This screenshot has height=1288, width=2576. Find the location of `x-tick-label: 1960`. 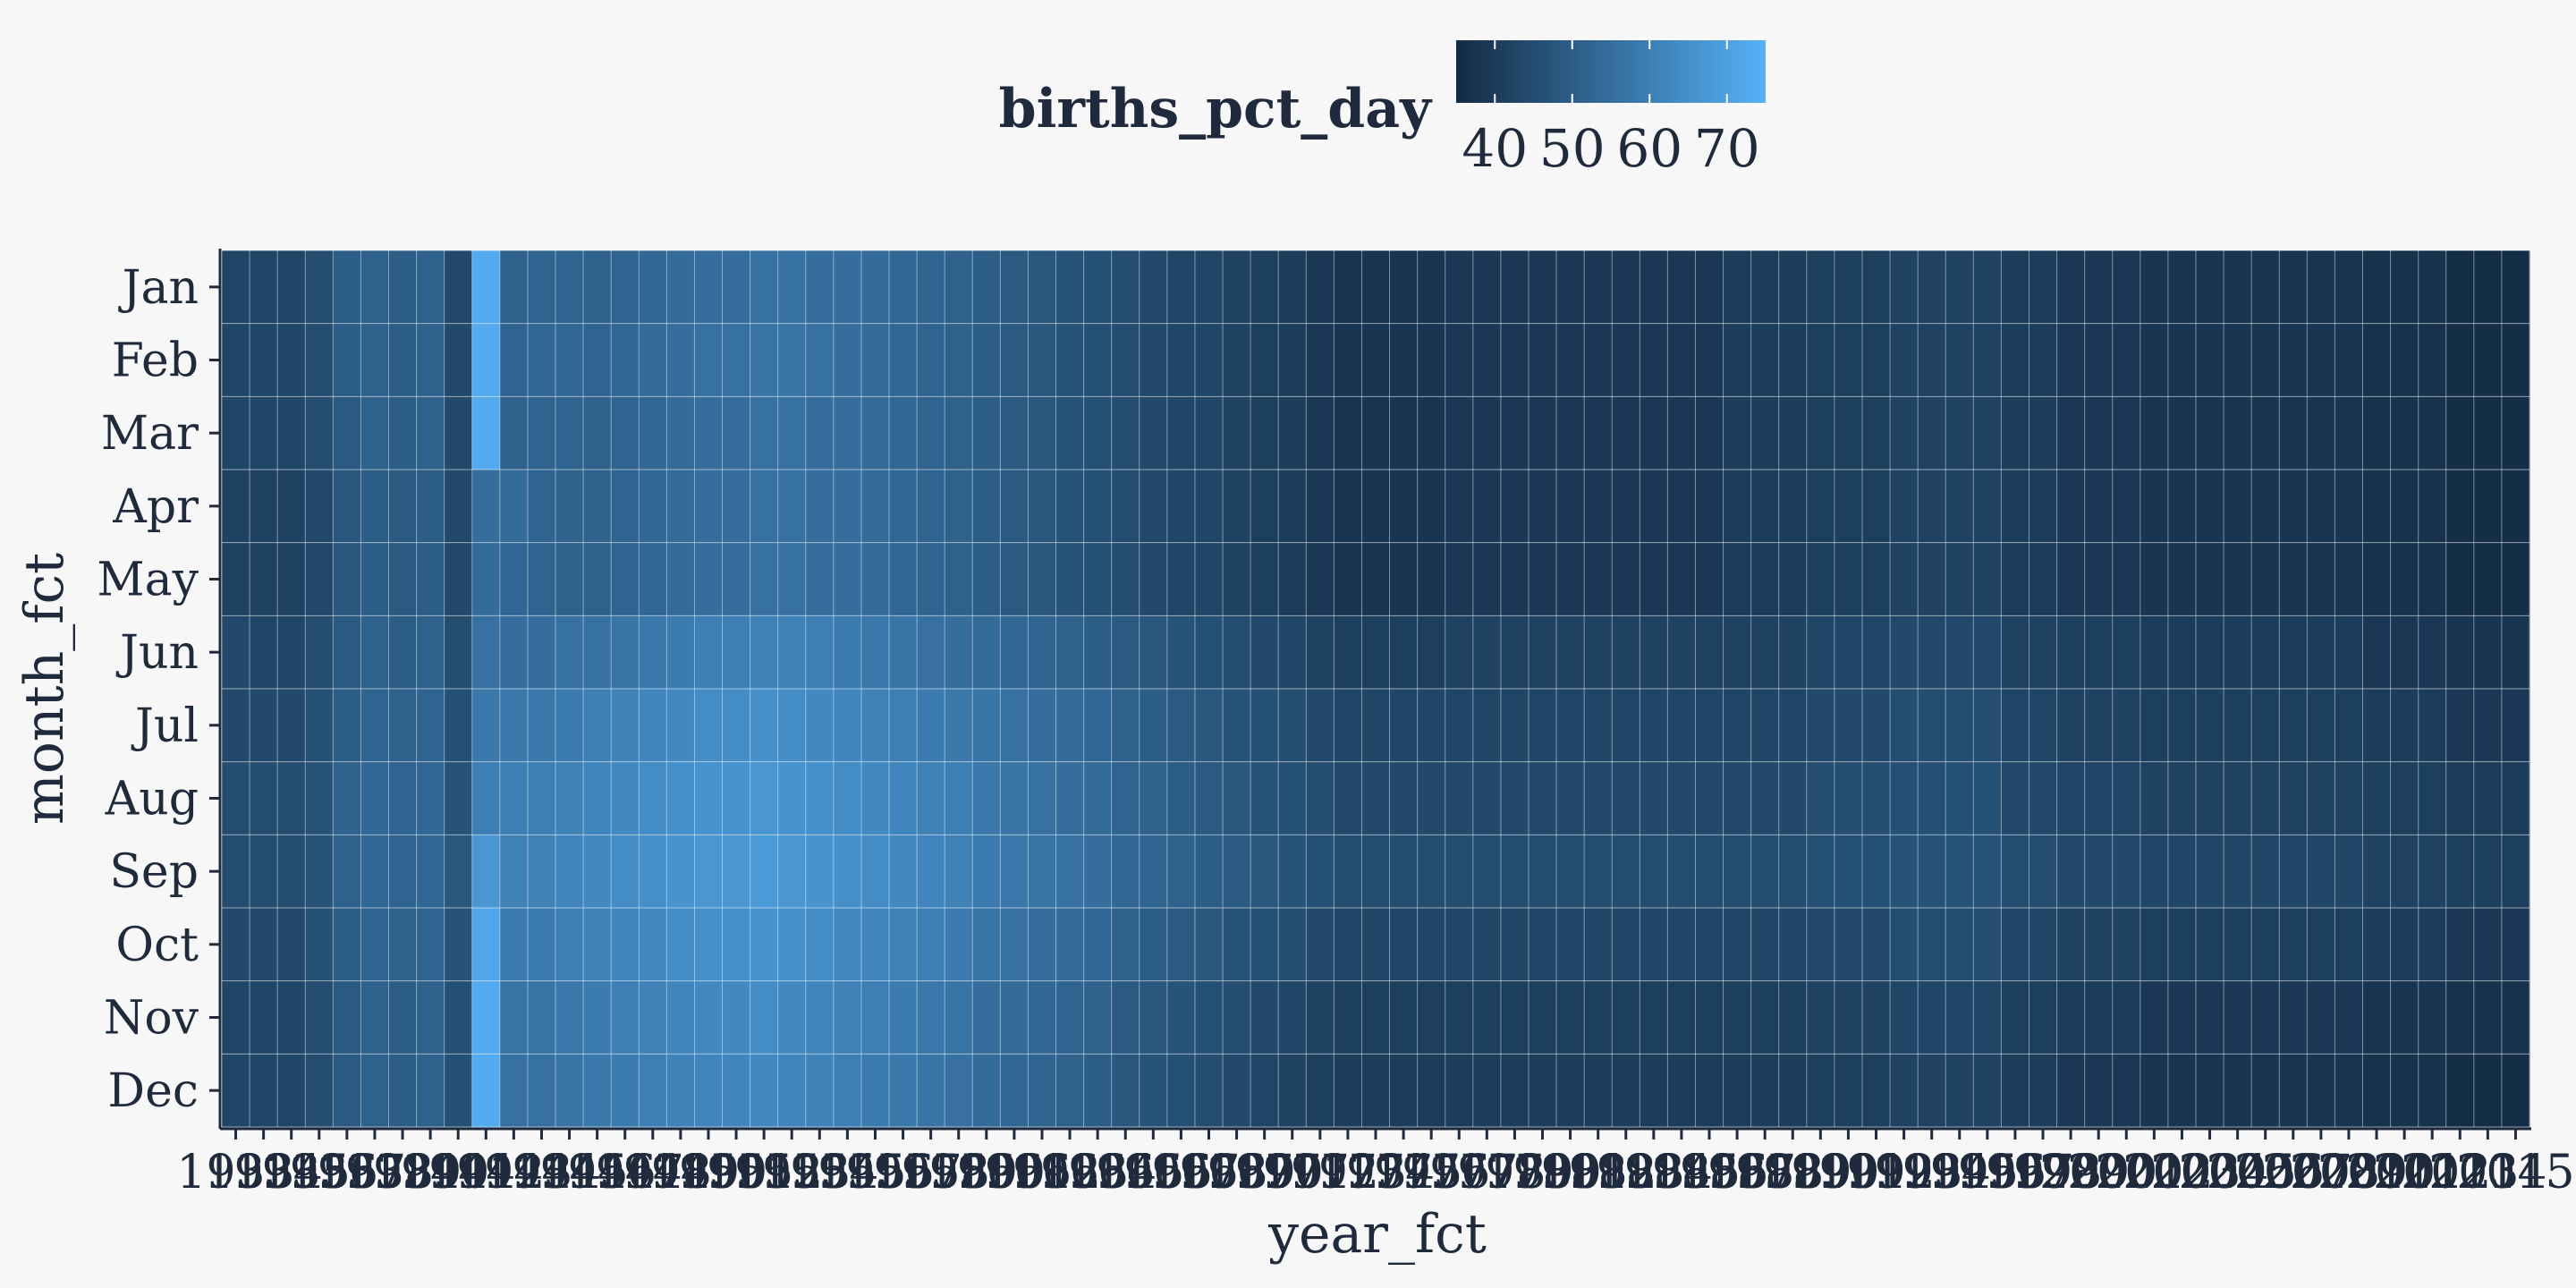

x-tick-label: 1960 is located at coordinates (987, 1172).